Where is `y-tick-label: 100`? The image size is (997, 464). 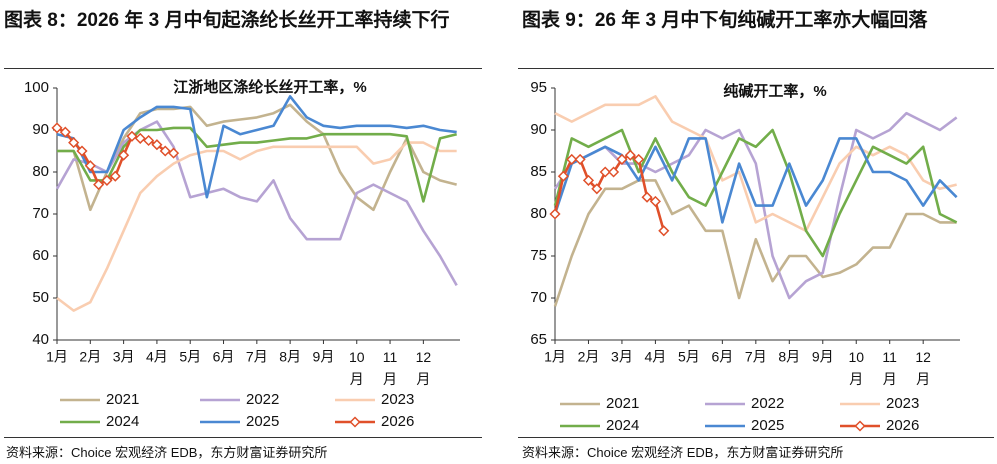
y-tick-label: 100 is located at coordinates (36, 87).